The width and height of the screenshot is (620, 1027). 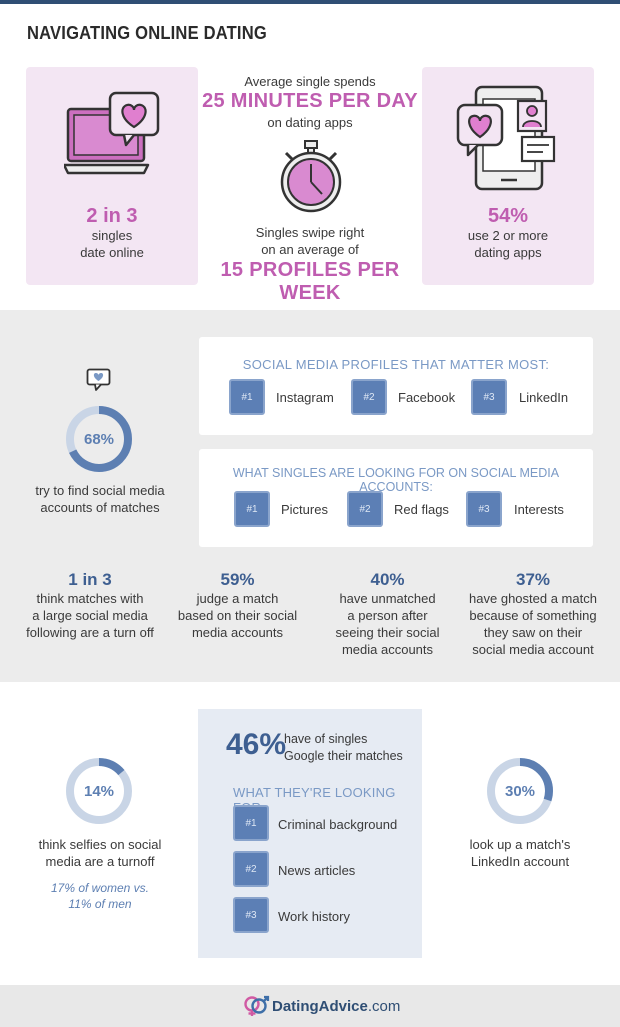 What do you see at coordinates (311, 176) in the screenshot?
I see `stopwatch-icon` at bounding box center [311, 176].